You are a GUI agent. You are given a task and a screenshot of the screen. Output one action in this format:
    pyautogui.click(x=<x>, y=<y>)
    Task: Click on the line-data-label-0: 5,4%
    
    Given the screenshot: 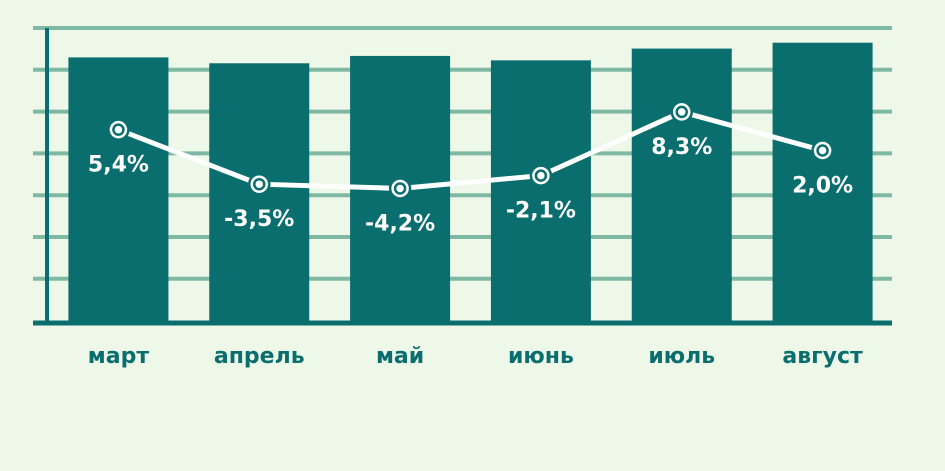 What is the action you would take?
    pyautogui.click(x=118, y=165)
    